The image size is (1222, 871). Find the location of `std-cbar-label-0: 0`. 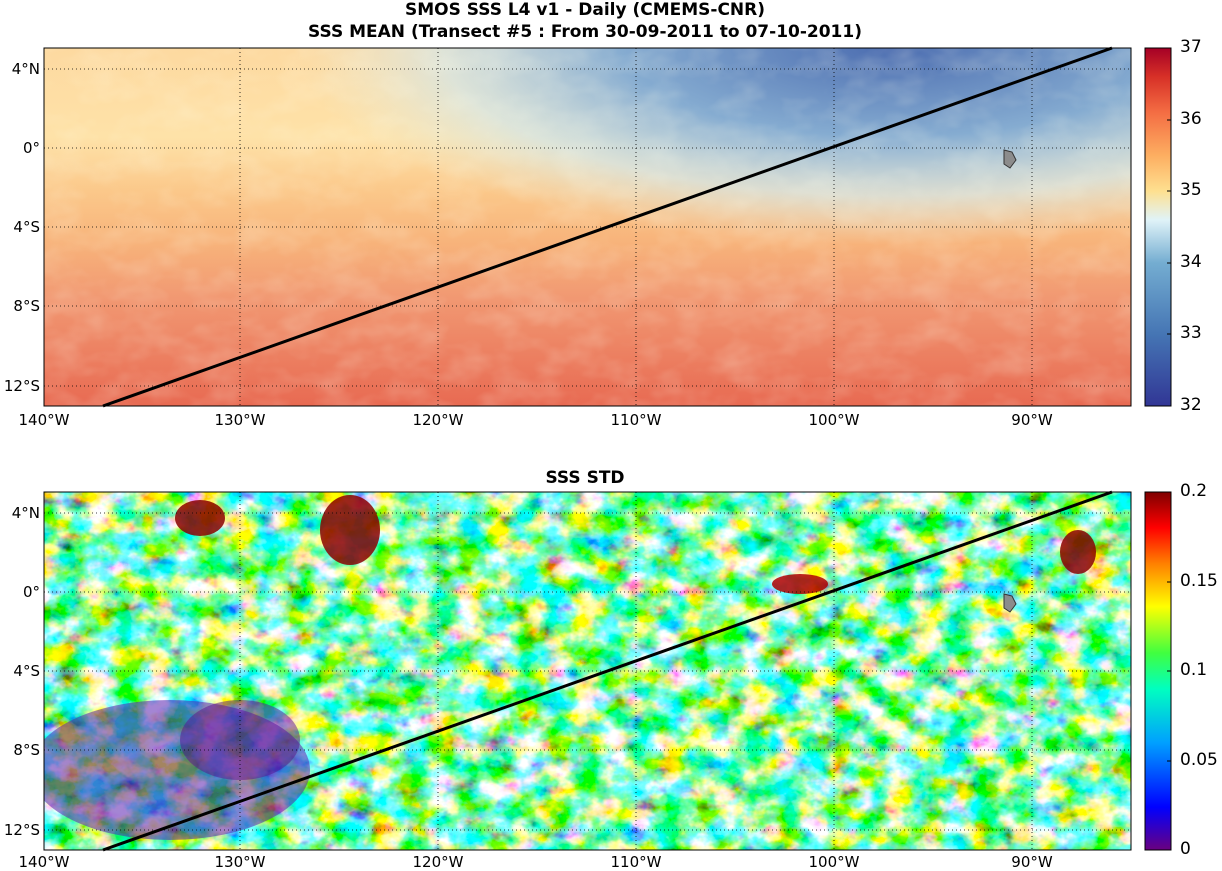

std-cbar-label-0: 0 is located at coordinates (1185, 849).